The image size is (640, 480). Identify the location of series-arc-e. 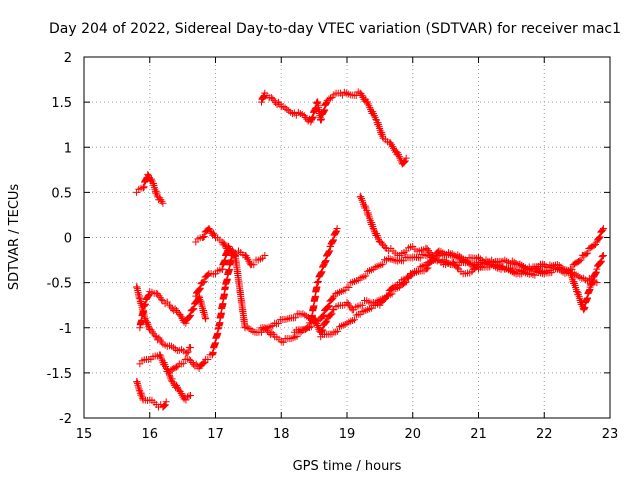
(151, 394).